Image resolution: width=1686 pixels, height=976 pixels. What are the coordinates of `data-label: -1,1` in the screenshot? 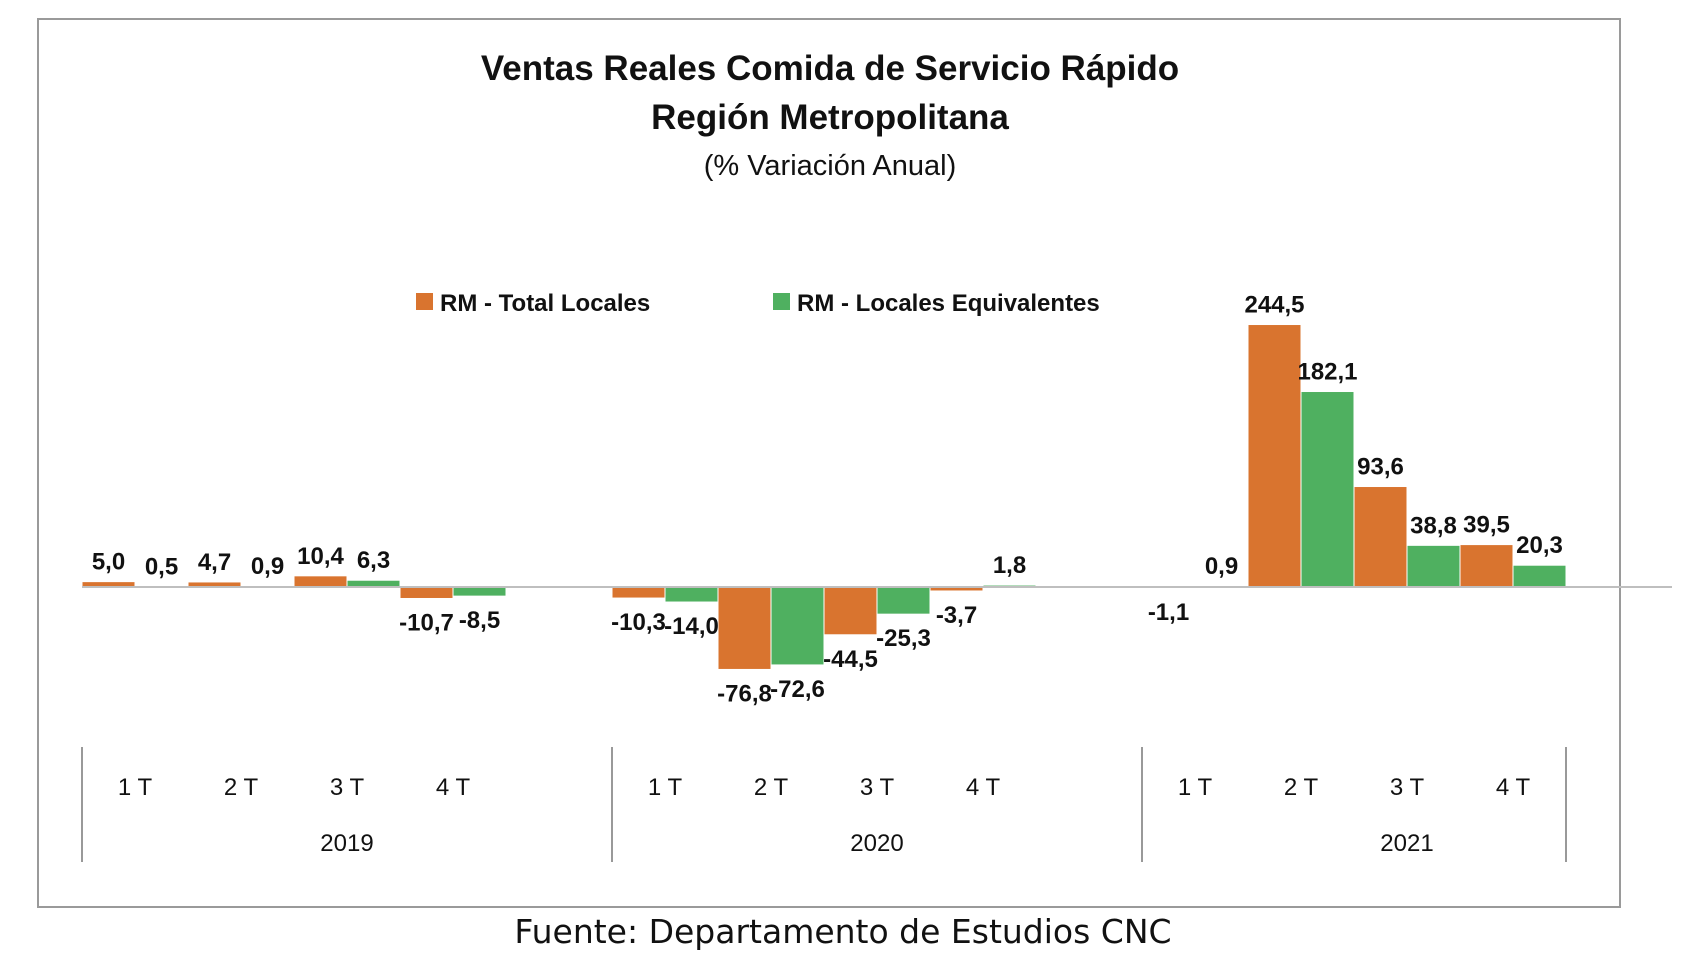 It's located at (1168, 612).